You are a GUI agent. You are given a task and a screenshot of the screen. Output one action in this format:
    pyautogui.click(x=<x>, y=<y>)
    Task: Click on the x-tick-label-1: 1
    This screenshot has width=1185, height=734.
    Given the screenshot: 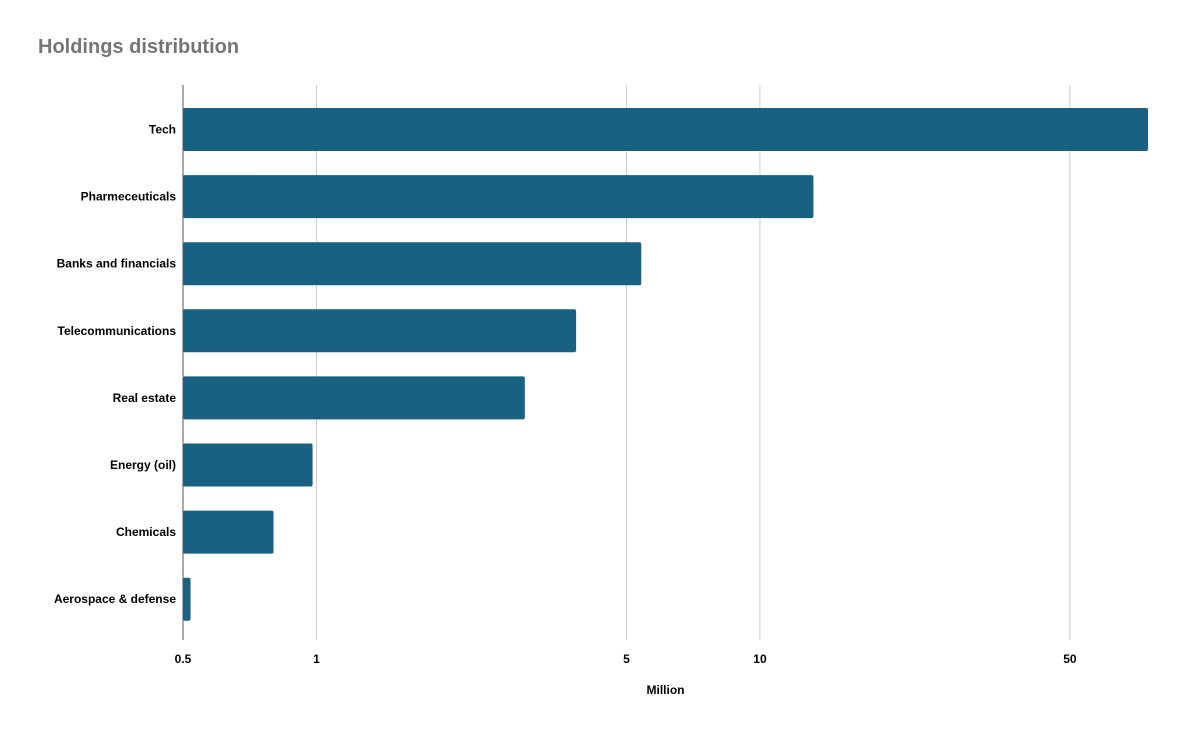 What is the action you would take?
    pyautogui.click(x=316, y=659)
    